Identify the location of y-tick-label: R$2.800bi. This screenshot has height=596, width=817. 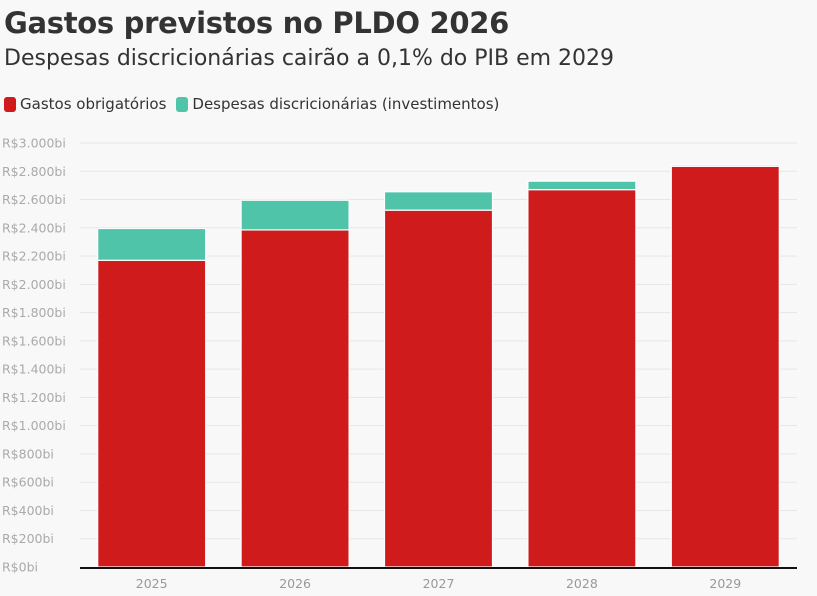
(34, 171).